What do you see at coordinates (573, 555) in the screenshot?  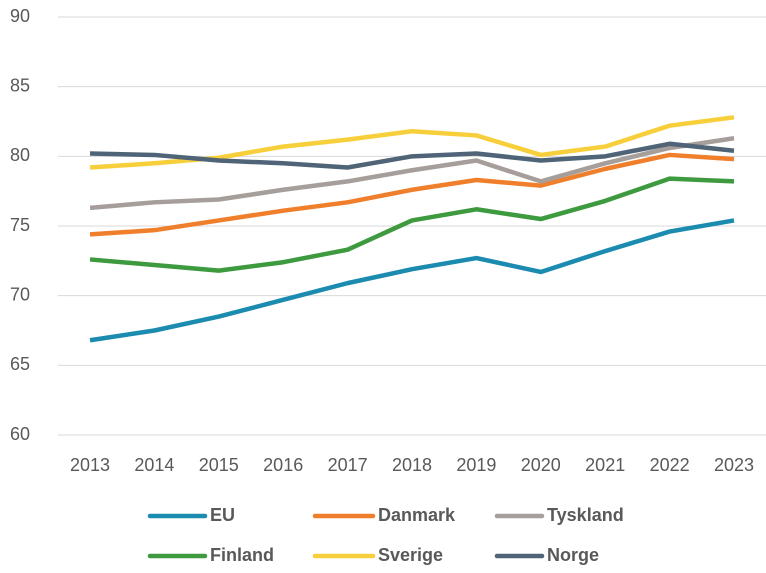 I see `legend-label: Norge` at bounding box center [573, 555].